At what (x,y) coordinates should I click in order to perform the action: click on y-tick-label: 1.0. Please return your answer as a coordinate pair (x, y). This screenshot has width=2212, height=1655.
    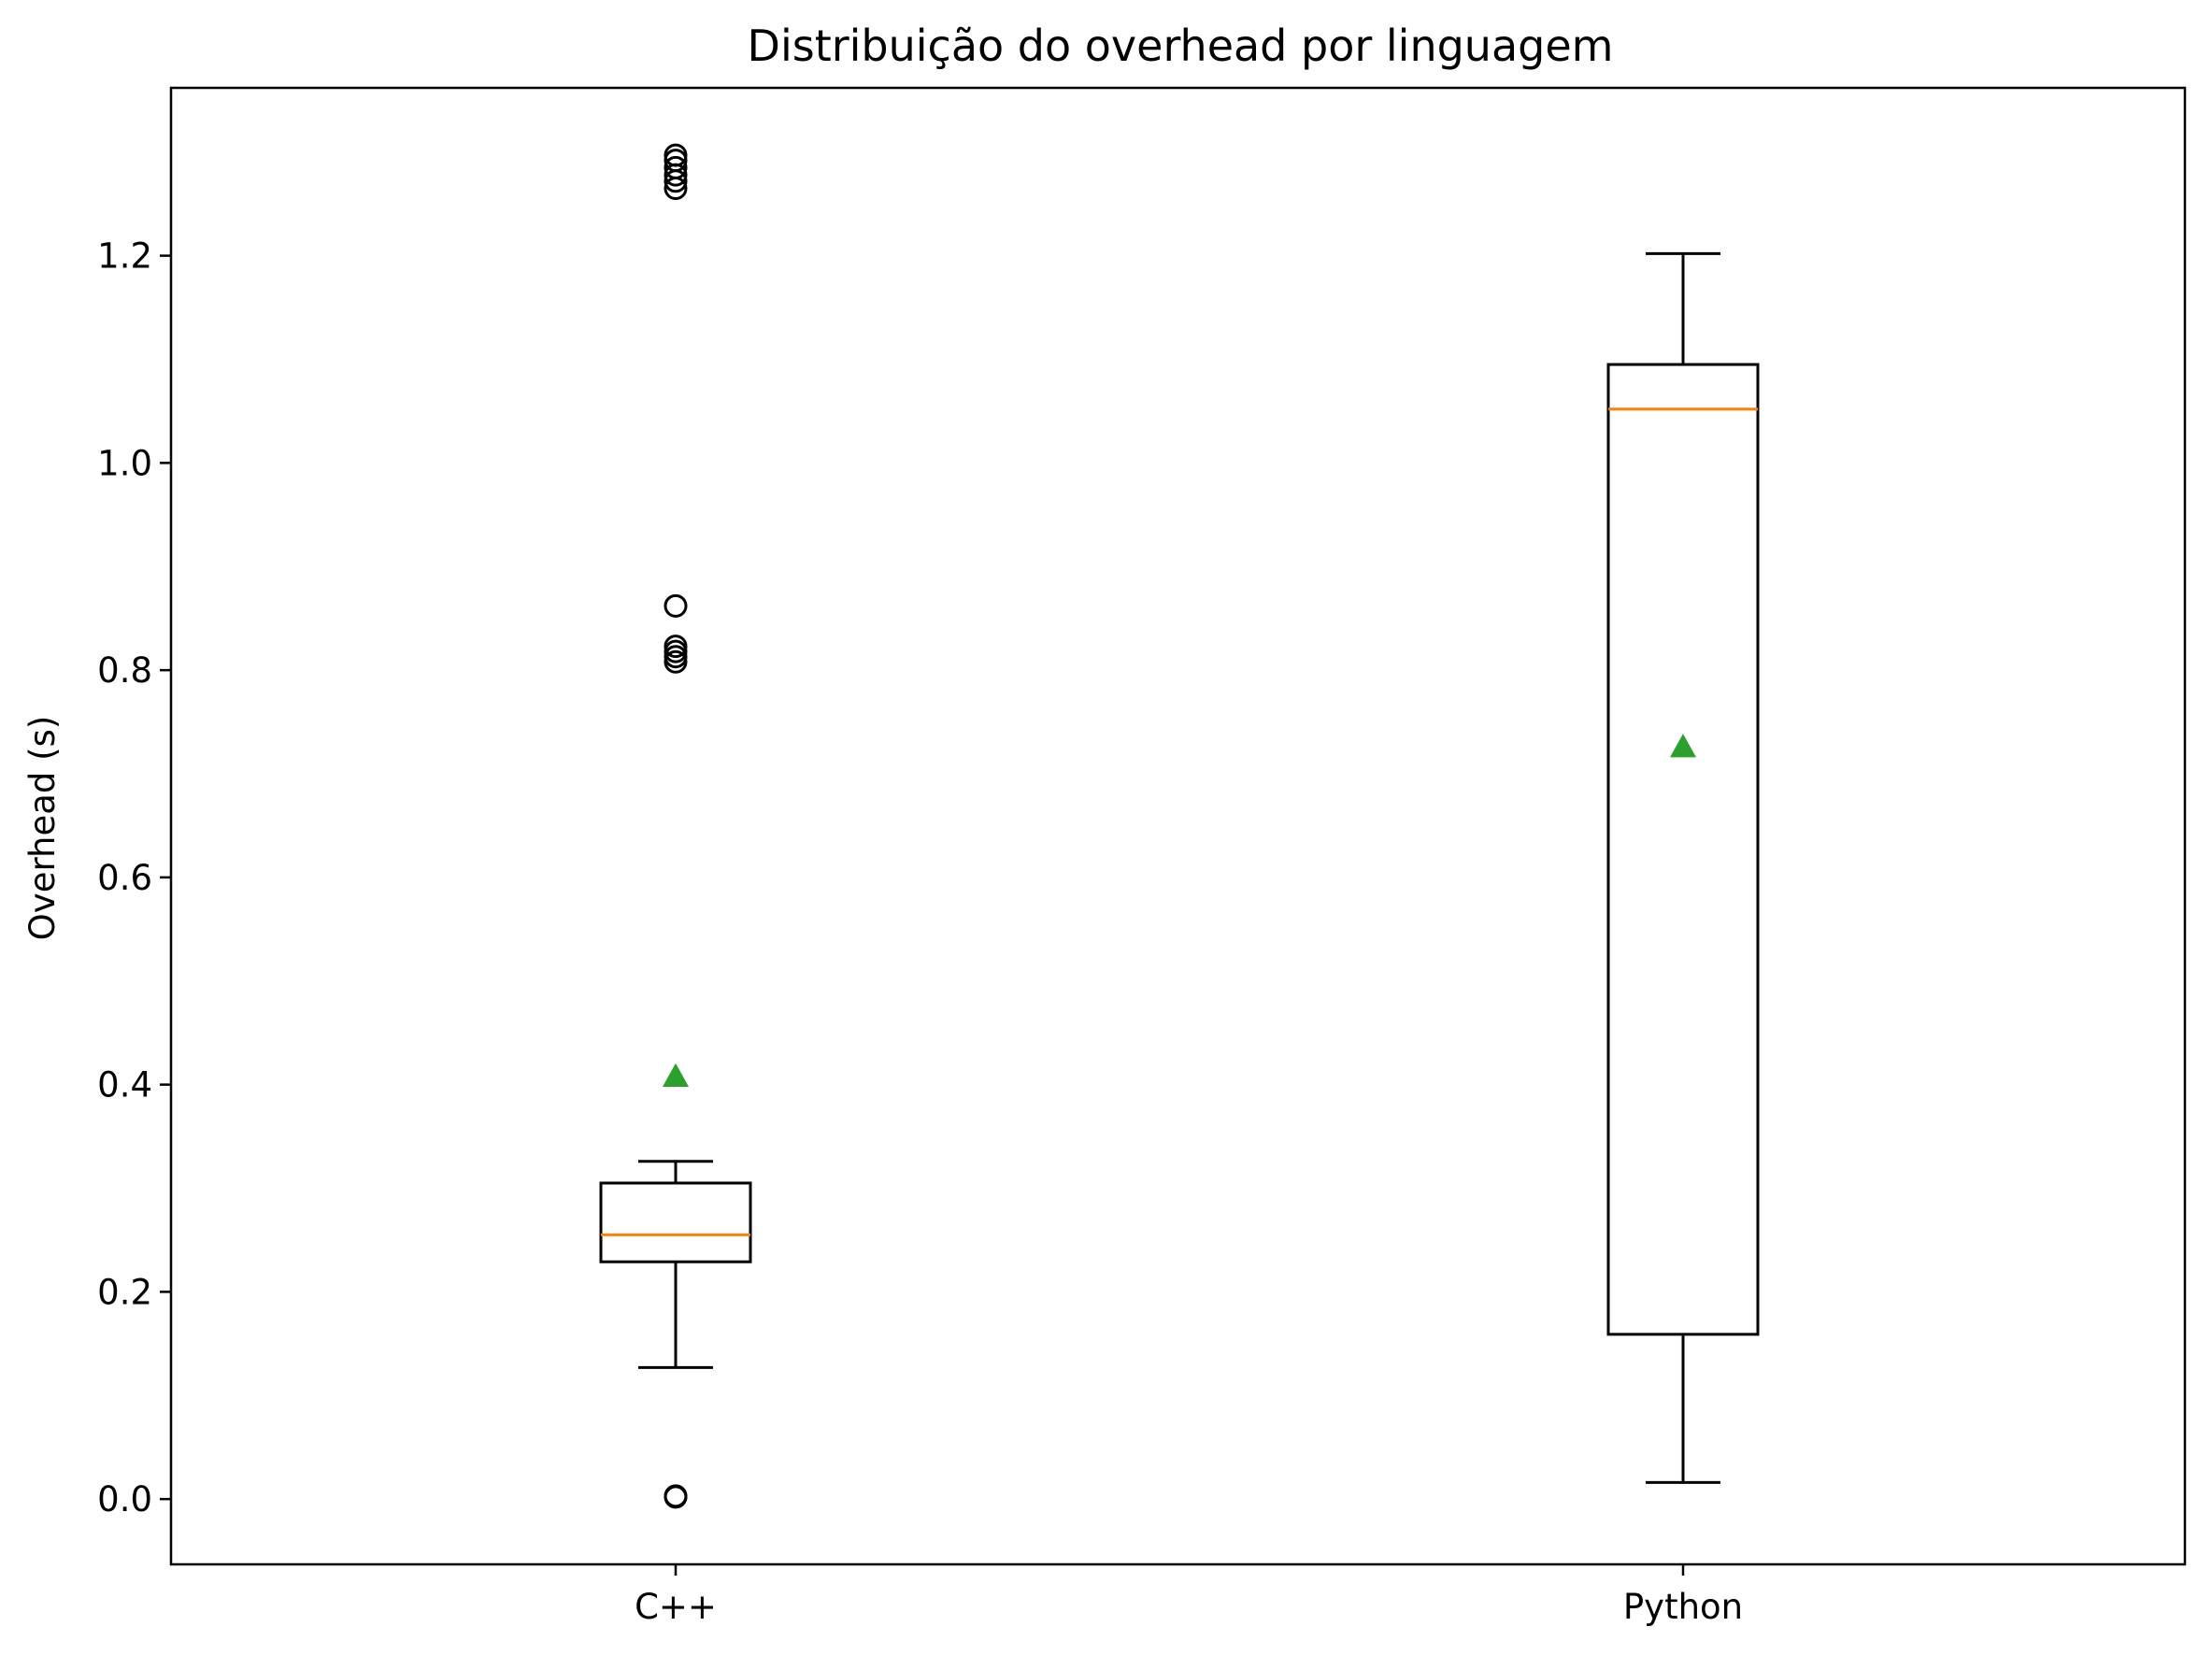
    Looking at the image, I should click on (124, 463).